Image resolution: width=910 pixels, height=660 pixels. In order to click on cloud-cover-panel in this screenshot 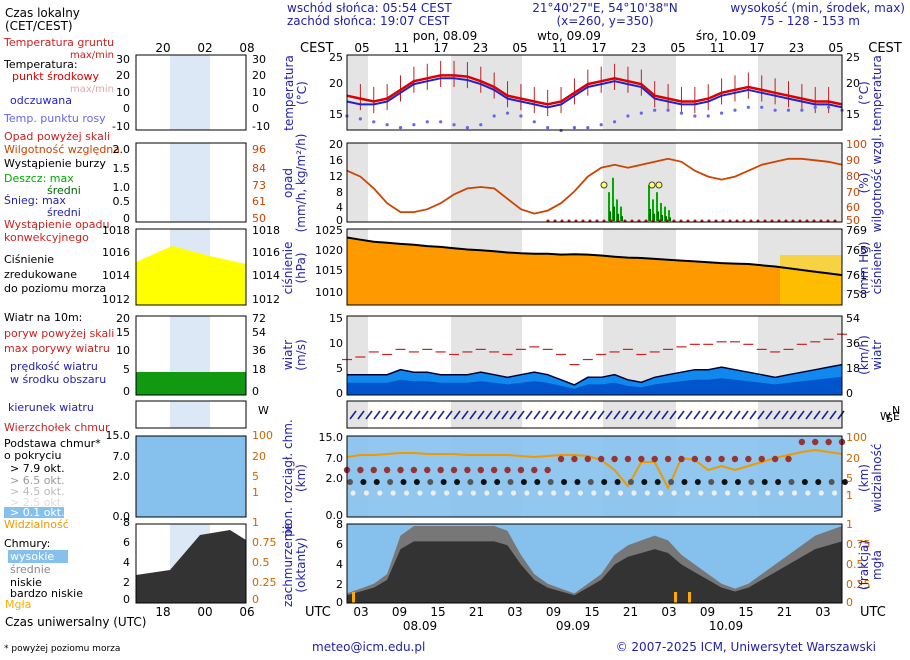, I will do `click(594, 563)`.